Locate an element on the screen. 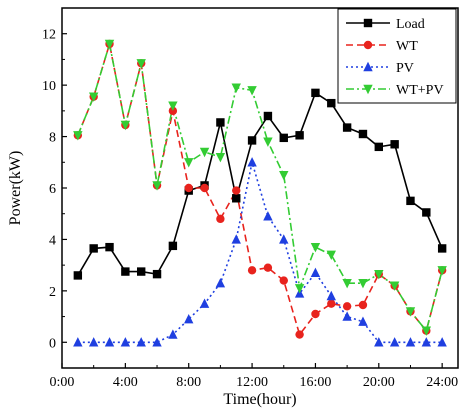  x-tick-label: 16:00 is located at coordinates (315, 382).